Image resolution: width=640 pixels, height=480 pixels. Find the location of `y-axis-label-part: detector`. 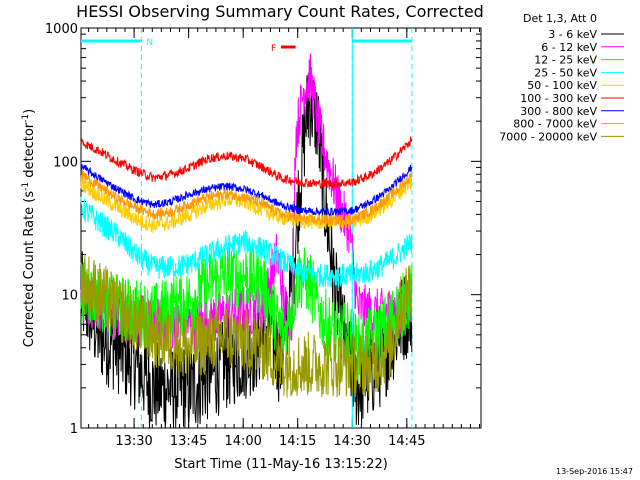

y-axis-label-part: detector is located at coordinates (29, 152).